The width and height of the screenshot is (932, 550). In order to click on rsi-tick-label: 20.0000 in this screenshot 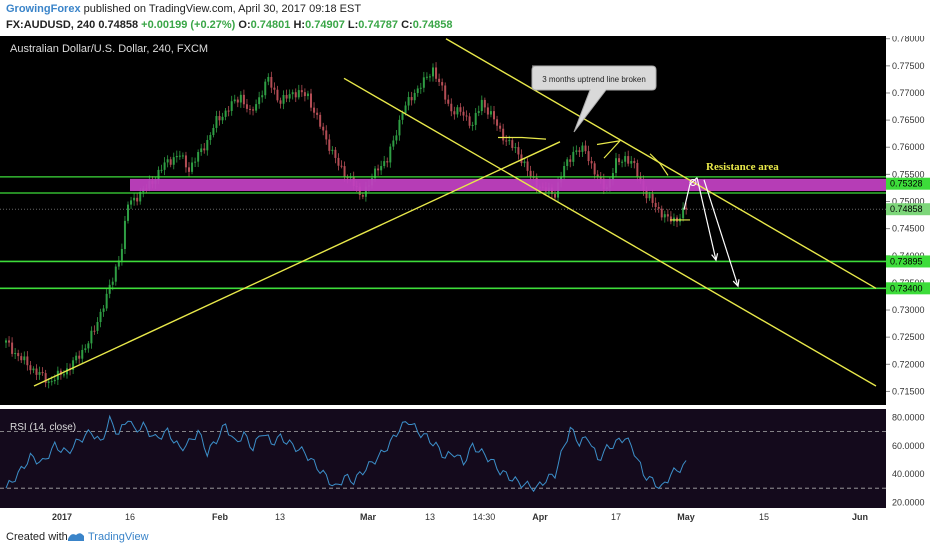, I will do `click(908, 502)`.